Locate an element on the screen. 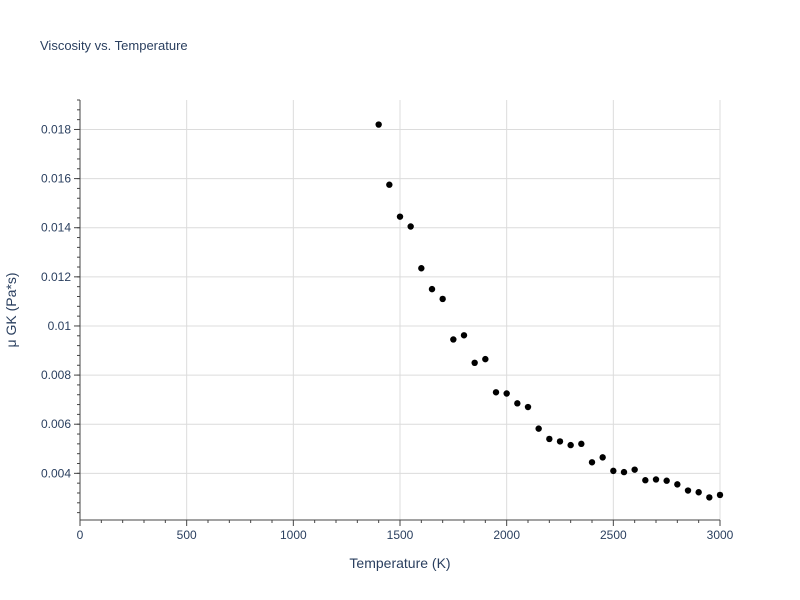 The width and height of the screenshot is (800, 600). y-tick-label: 0.006 is located at coordinates (56, 424).